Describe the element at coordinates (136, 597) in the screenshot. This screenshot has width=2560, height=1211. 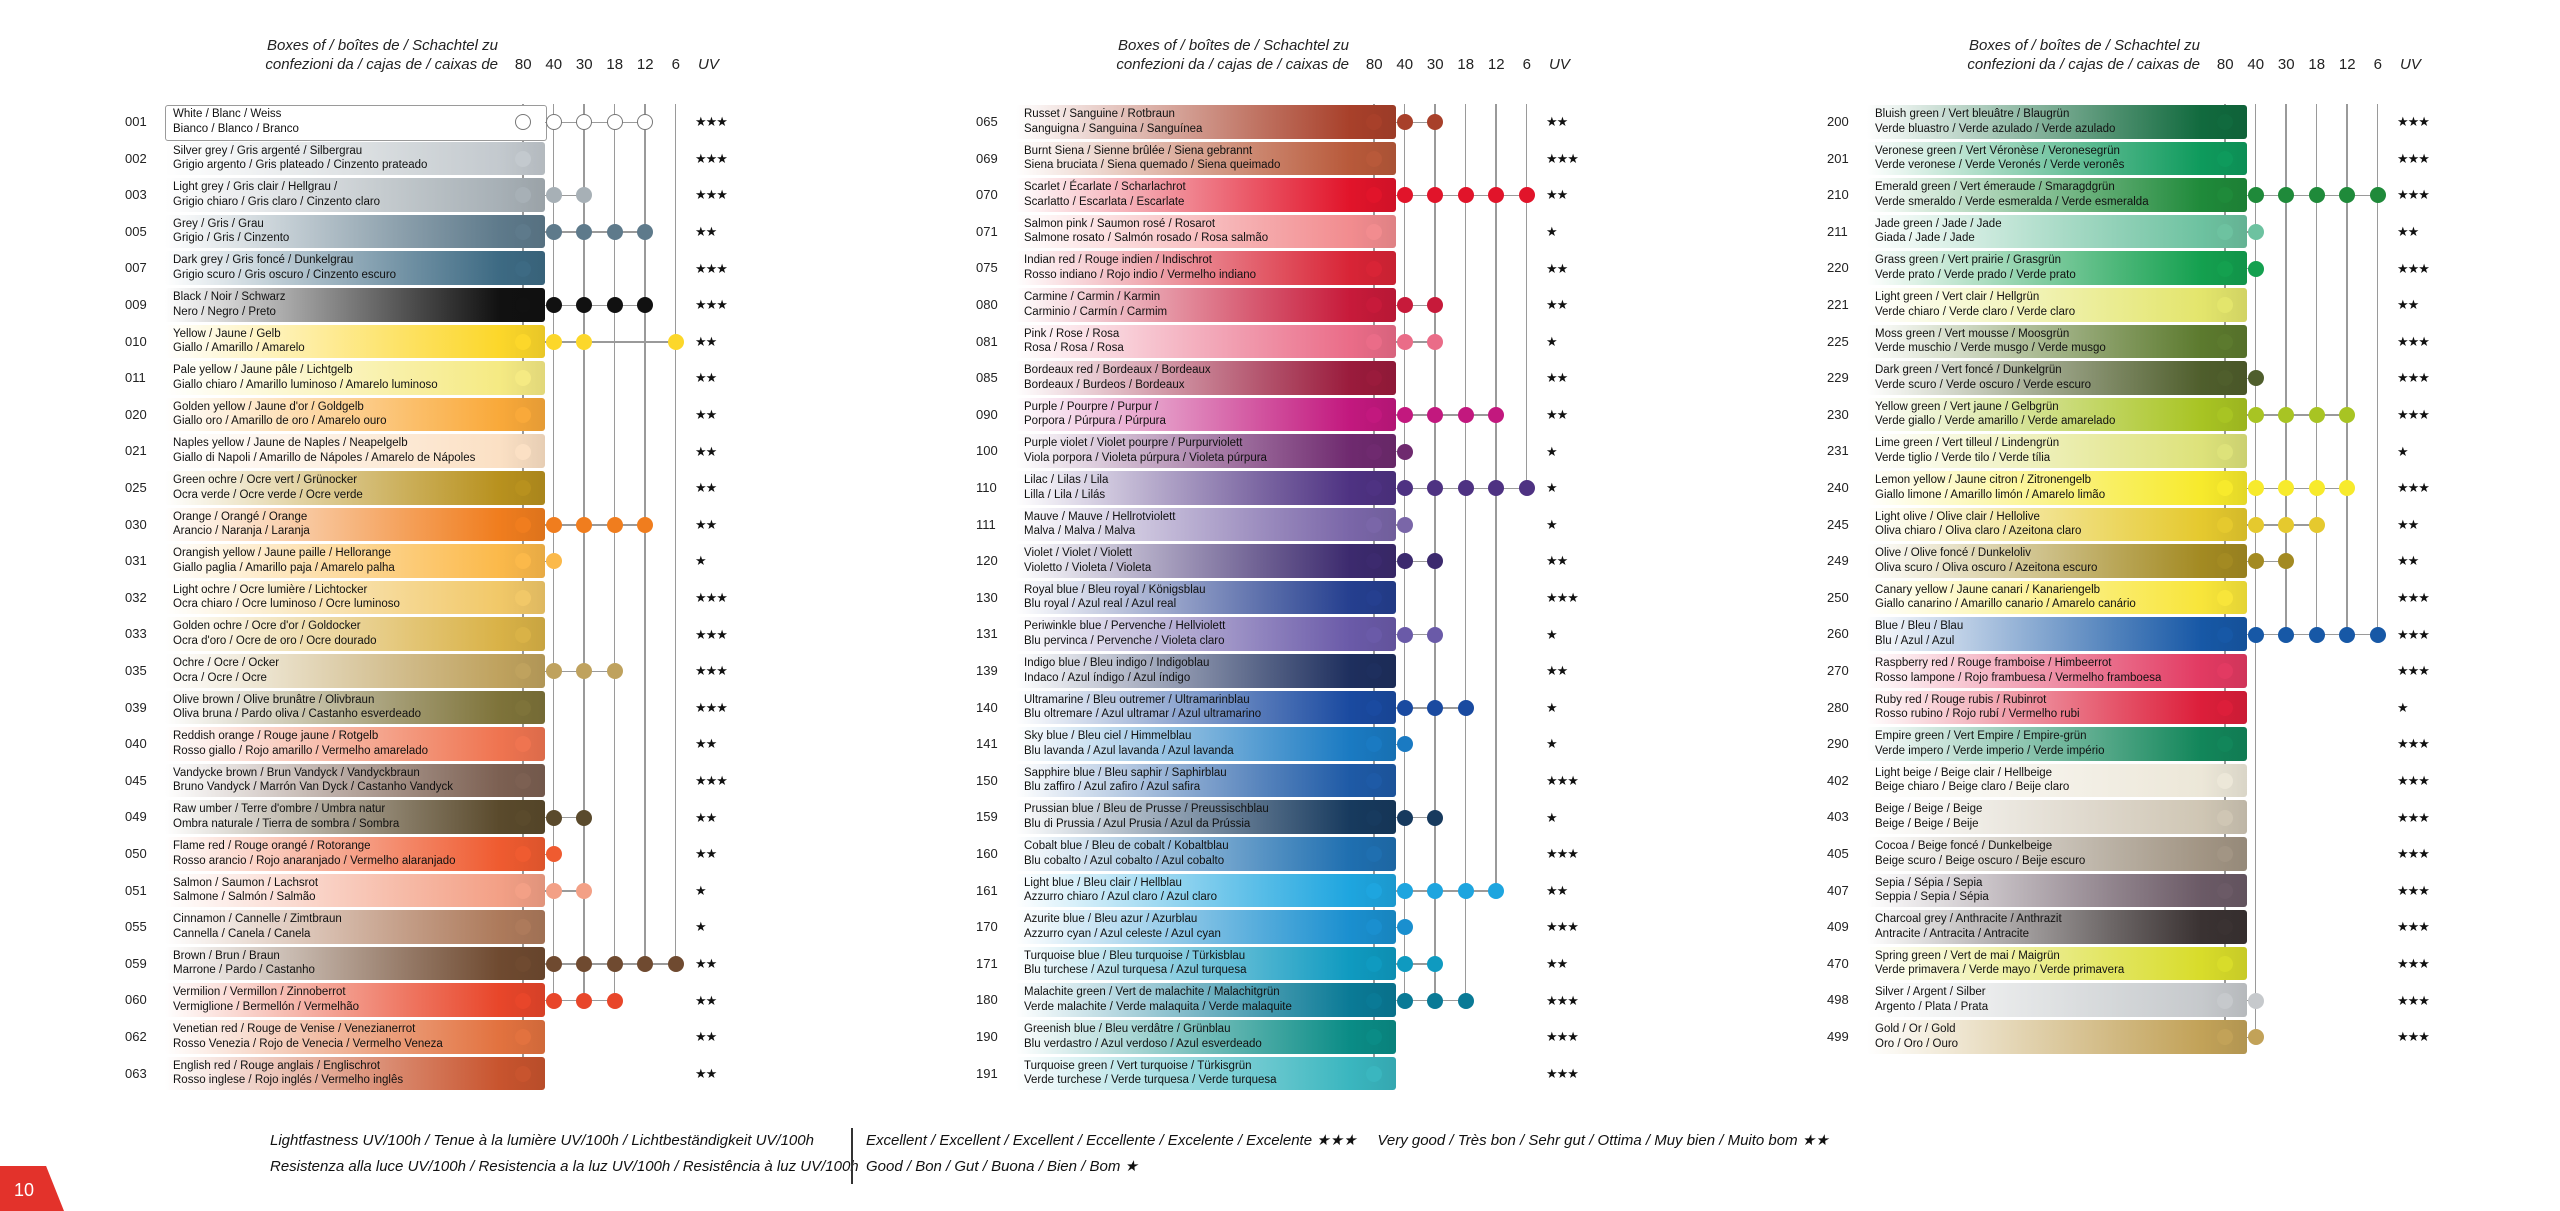
I see `color-code: 032` at that location.